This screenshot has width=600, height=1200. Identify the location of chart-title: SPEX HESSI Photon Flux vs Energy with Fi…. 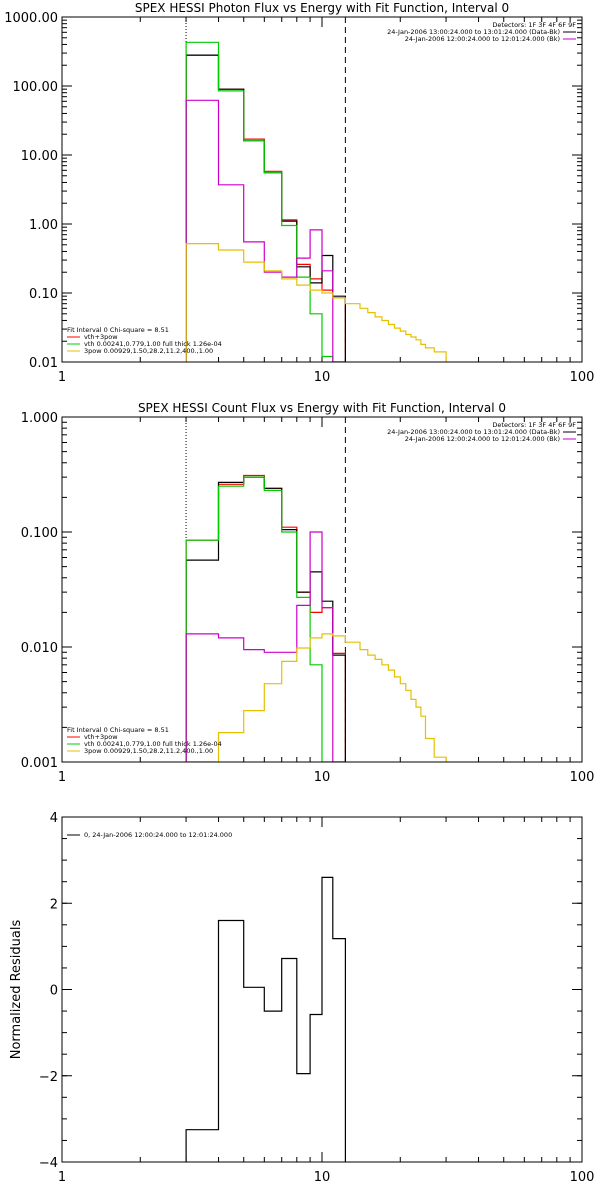
(322, 8).